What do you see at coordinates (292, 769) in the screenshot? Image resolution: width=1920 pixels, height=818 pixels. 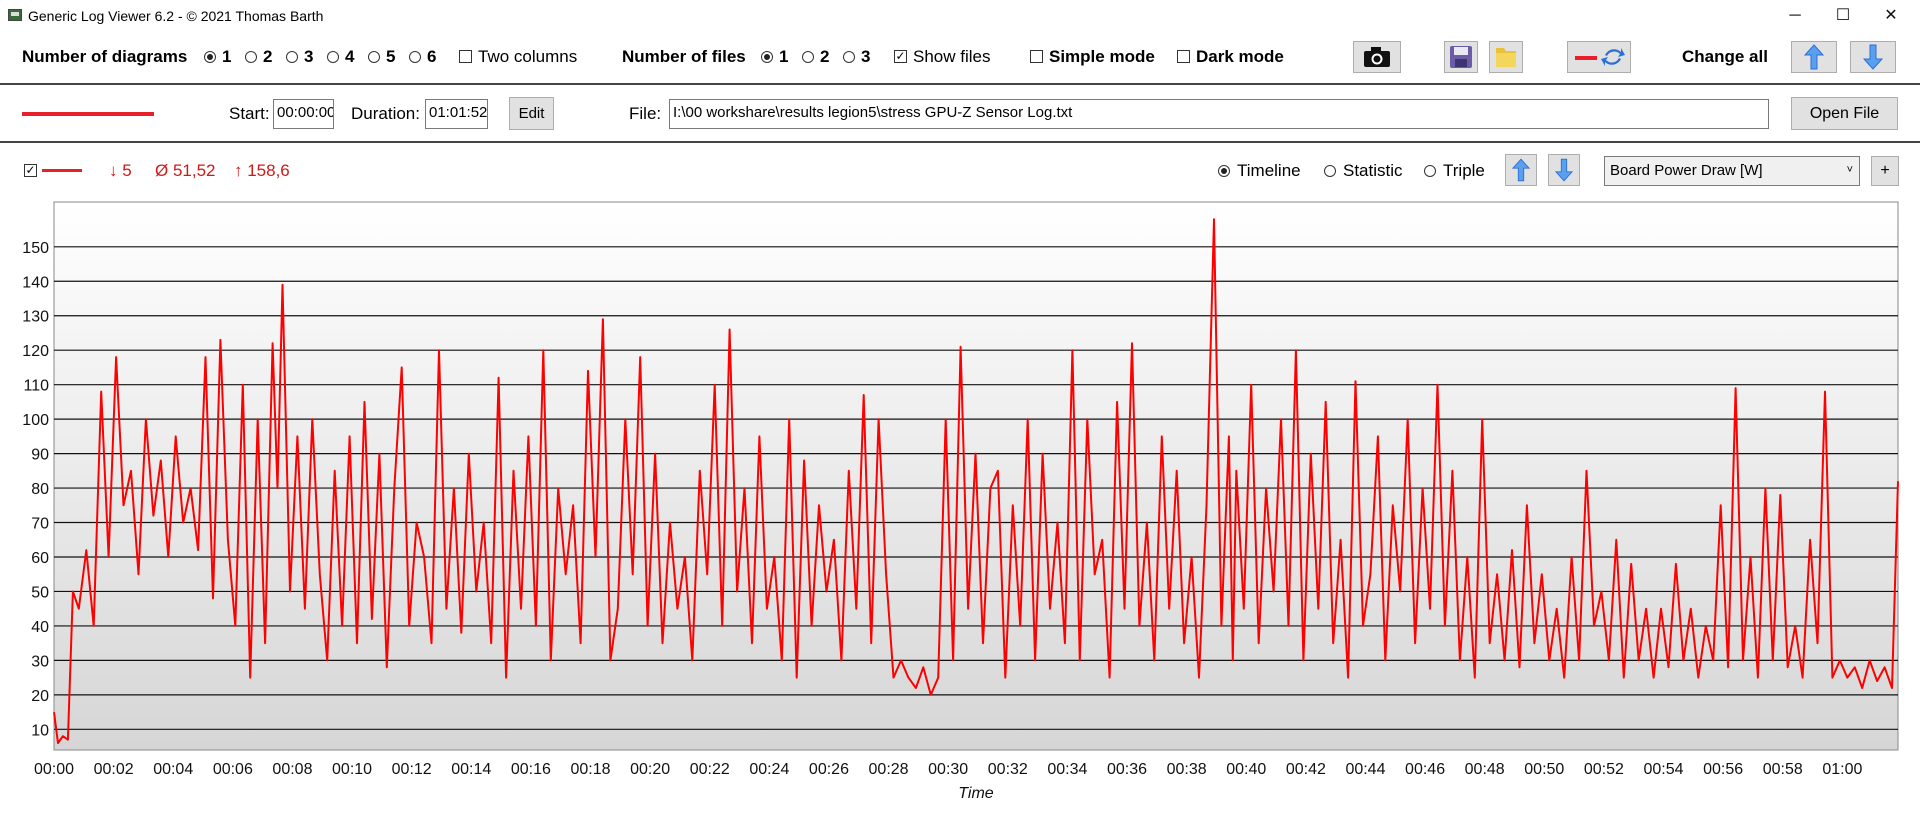 I see `x-tick-label: 00:08` at bounding box center [292, 769].